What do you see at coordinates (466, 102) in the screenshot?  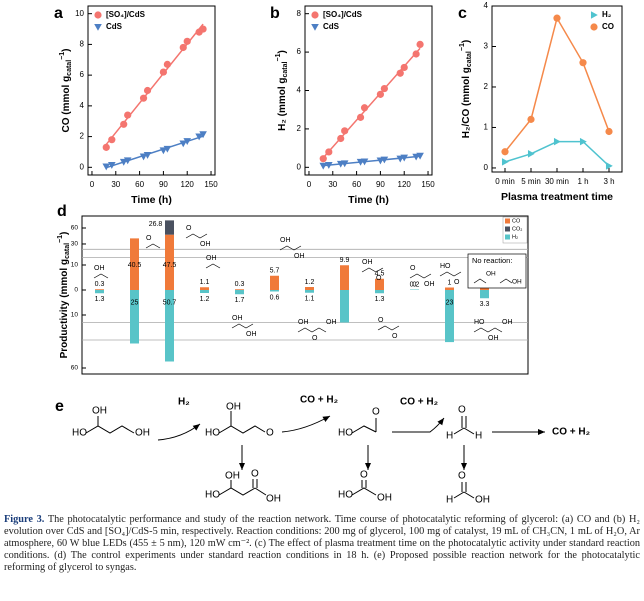 I see `y-axis-label-part: H₂/CO (mmol g` at bounding box center [466, 102].